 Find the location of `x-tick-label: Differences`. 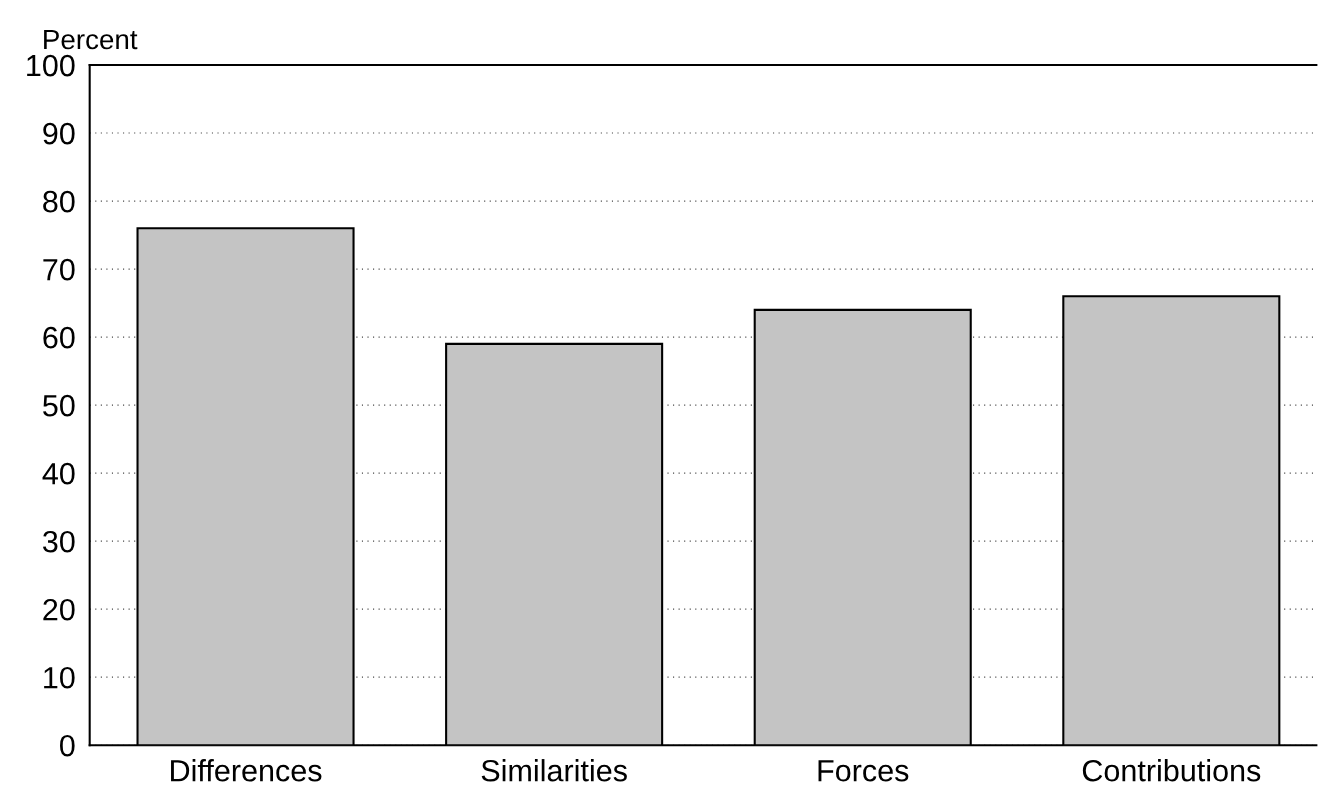

x-tick-label: Differences is located at coordinates (246, 770).